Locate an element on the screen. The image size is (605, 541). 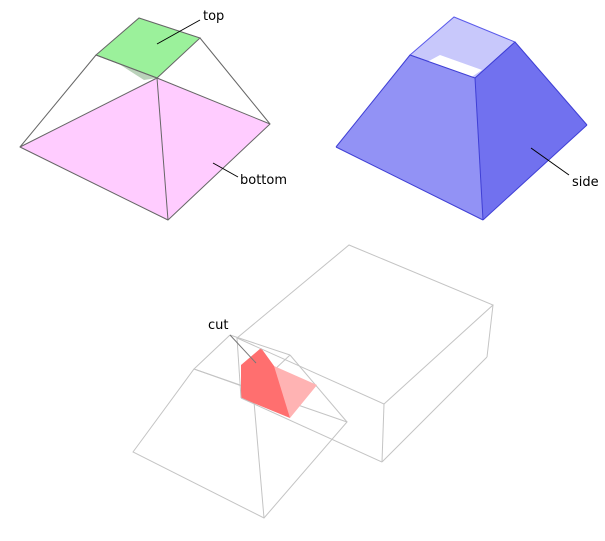
side-face-left is located at coordinates (409, 137).